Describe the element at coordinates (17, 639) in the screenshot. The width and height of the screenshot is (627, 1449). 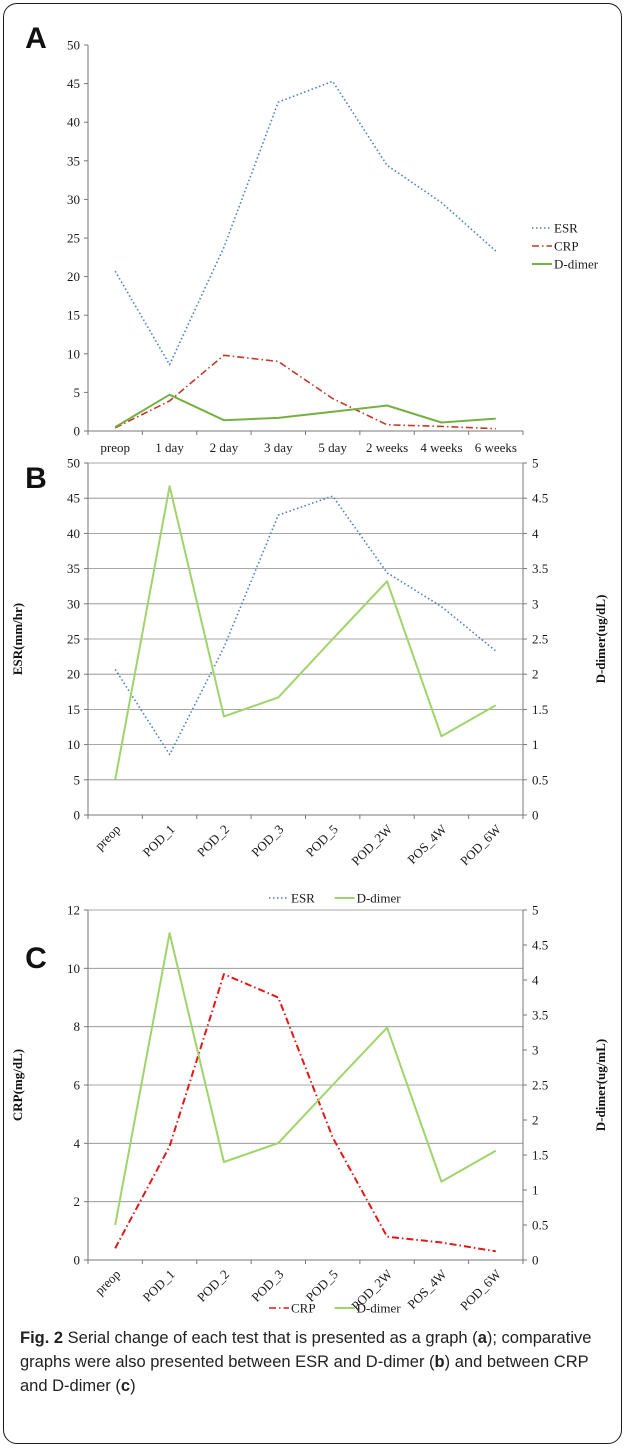
I see `y-axis-label: ESR(mm/hr)` at that location.